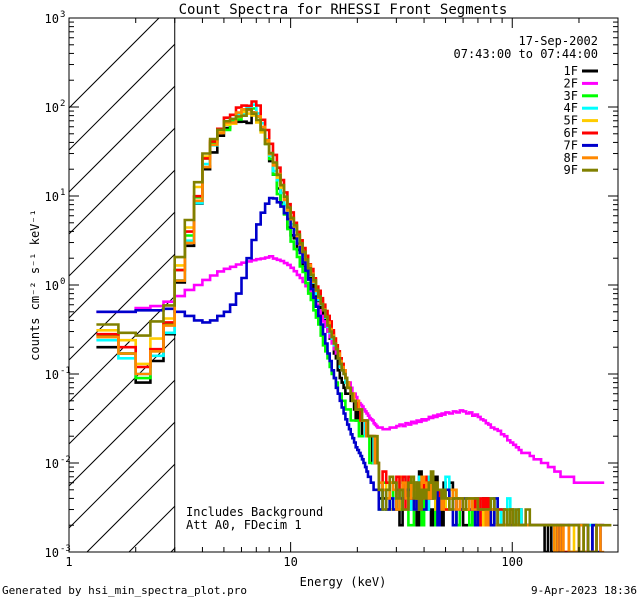 The width and height of the screenshot is (640, 600). I want to click on x-axis-label: Energy (keV), so click(343, 582).